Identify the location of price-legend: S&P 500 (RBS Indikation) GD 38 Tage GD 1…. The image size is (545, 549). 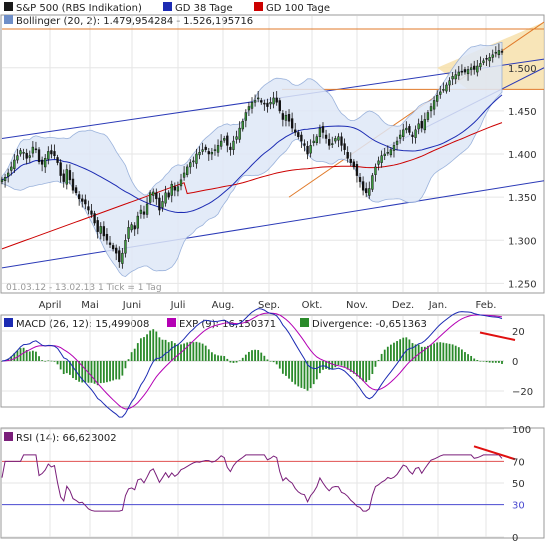
(167, 14).